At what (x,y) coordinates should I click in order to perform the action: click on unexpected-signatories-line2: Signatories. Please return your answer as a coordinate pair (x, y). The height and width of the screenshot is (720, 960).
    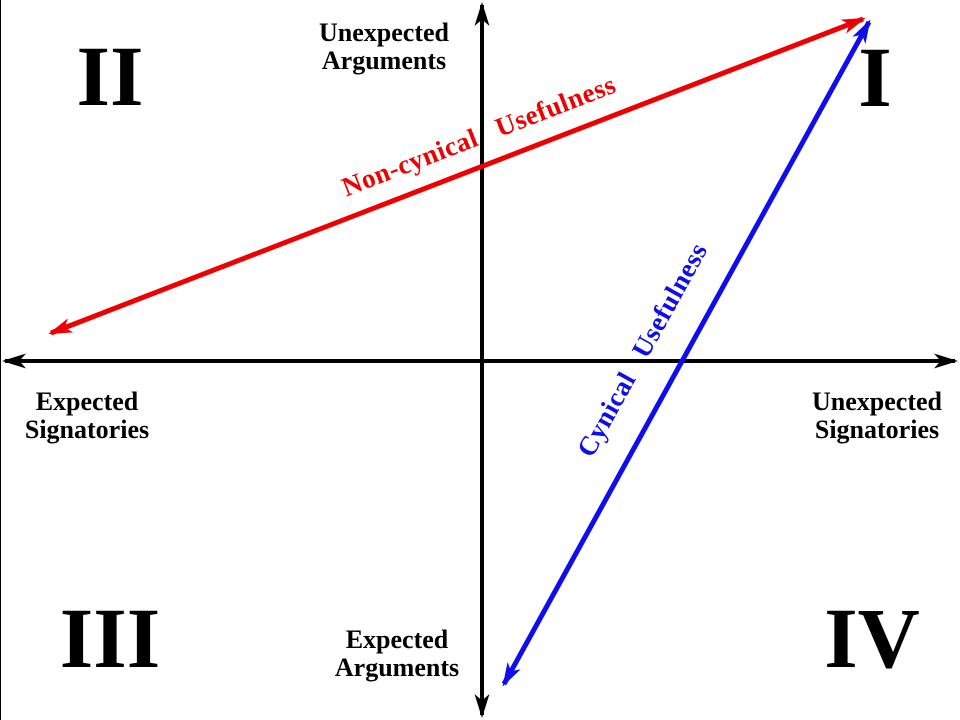
    Looking at the image, I should click on (877, 429).